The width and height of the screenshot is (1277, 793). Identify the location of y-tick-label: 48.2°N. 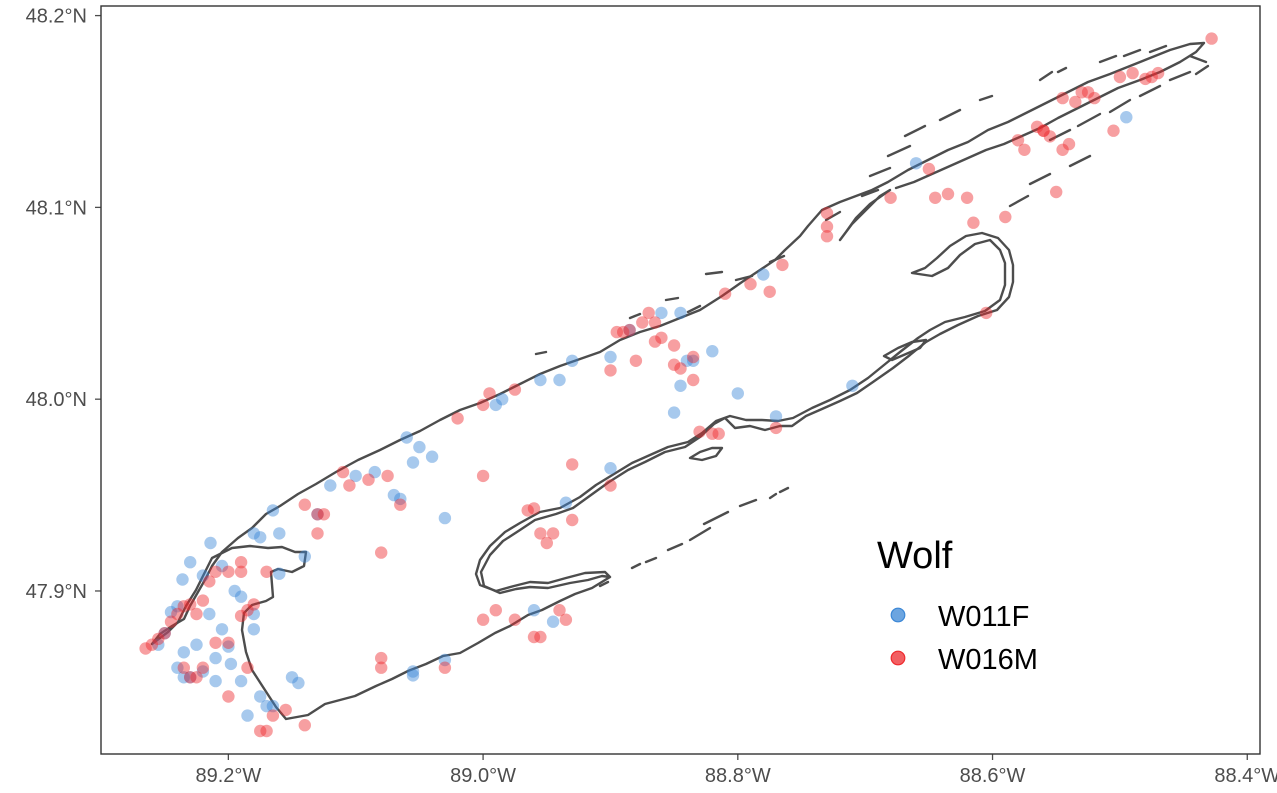
(56, 17).